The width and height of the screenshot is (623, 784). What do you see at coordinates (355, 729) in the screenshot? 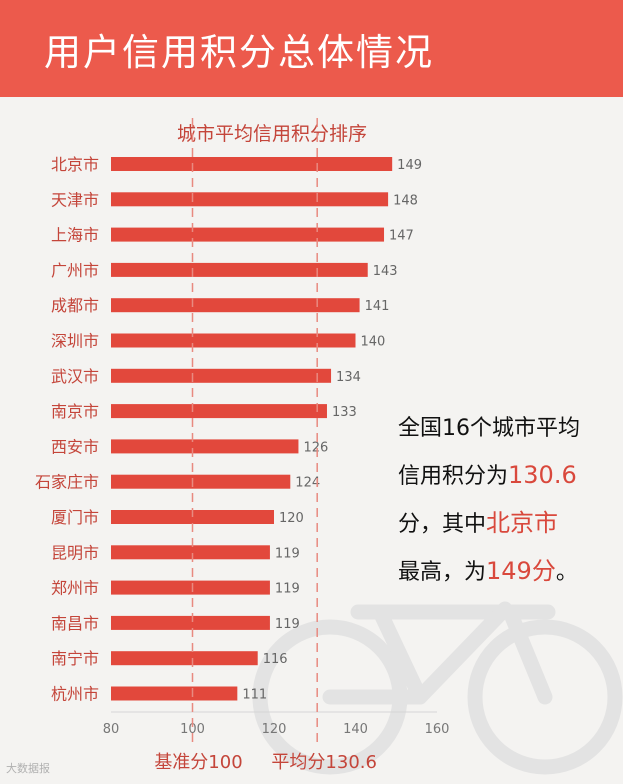
I see `x-tick-label: 140` at bounding box center [355, 729].